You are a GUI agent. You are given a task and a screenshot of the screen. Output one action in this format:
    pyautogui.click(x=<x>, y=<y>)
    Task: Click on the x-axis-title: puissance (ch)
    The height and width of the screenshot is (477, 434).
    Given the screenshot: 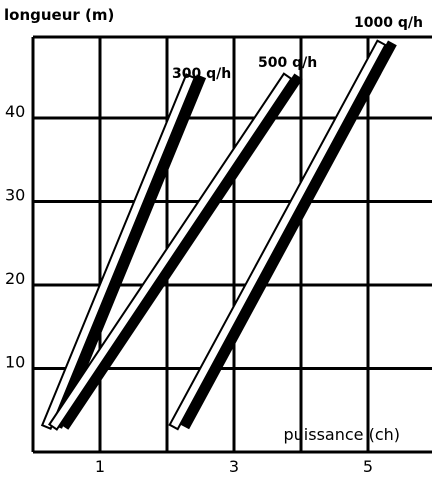 What is the action you would take?
    pyautogui.click(x=341, y=434)
    